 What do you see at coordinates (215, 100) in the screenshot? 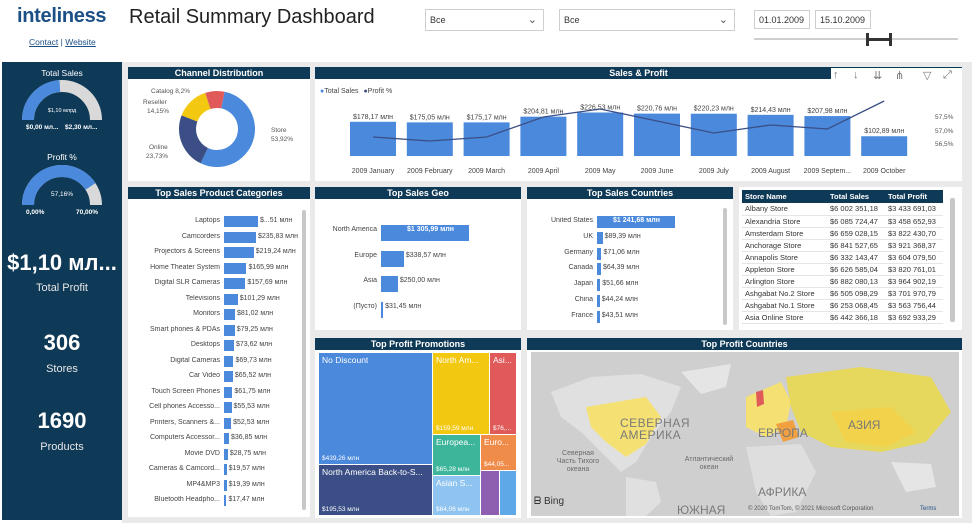
I see `donut-slice-catalog` at bounding box center [215, 100].